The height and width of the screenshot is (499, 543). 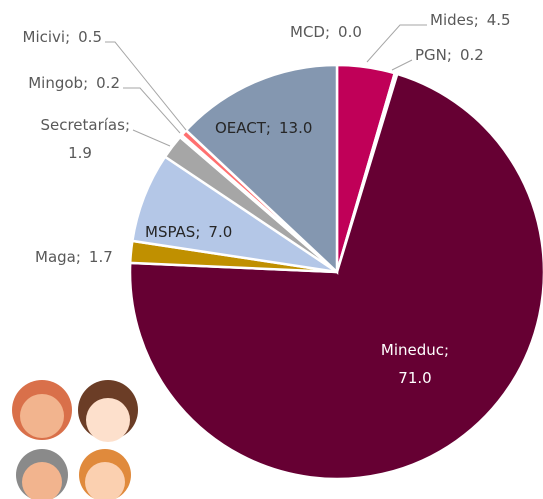 I want to click on slice-label: Mides; 4.5, so click(x=470, y=20).